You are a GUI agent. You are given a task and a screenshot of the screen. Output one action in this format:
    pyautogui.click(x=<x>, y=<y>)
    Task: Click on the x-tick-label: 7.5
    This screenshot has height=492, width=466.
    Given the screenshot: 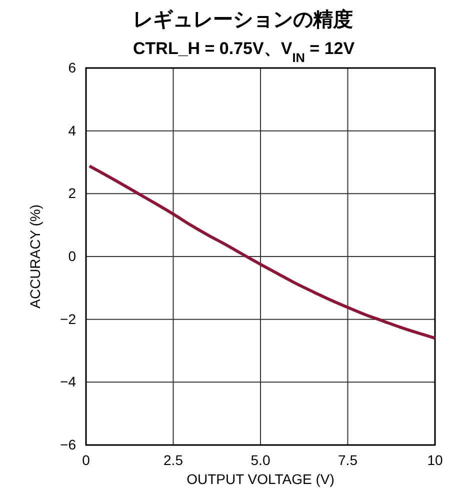 What is the action you would take?
    pyautogui.click(x=348, y=460)
    